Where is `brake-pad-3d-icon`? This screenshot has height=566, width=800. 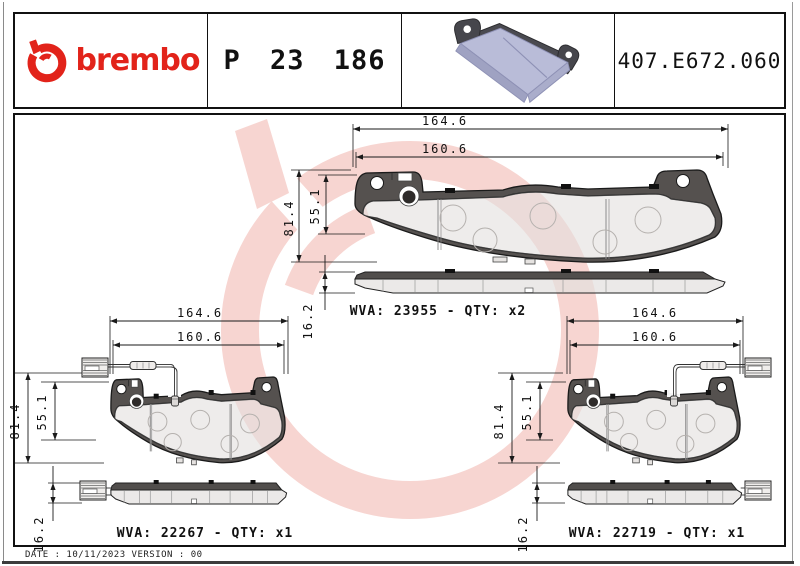 brake-pad-3d-icon is located at coordinates (517, 60).